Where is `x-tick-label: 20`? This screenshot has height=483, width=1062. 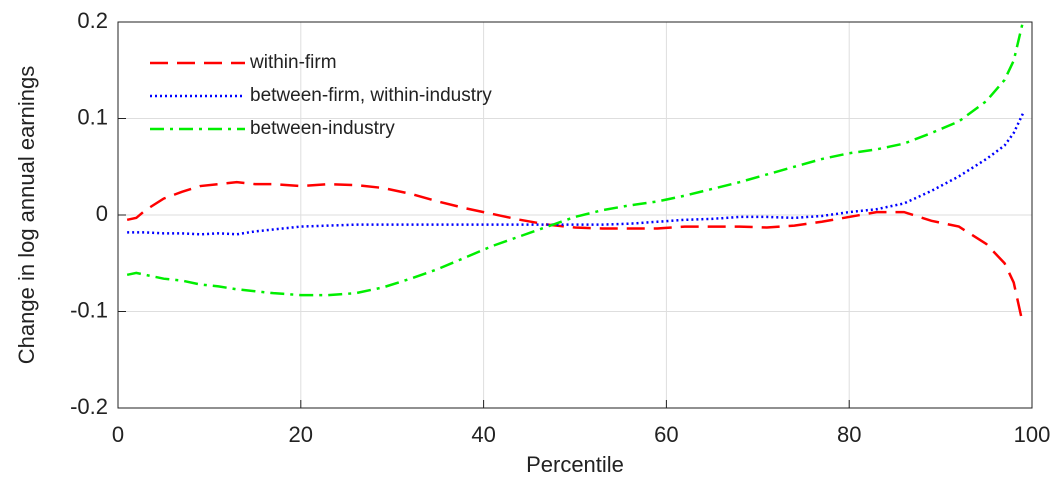 x-tick-label: 20 is located at coordinates (301, 434).